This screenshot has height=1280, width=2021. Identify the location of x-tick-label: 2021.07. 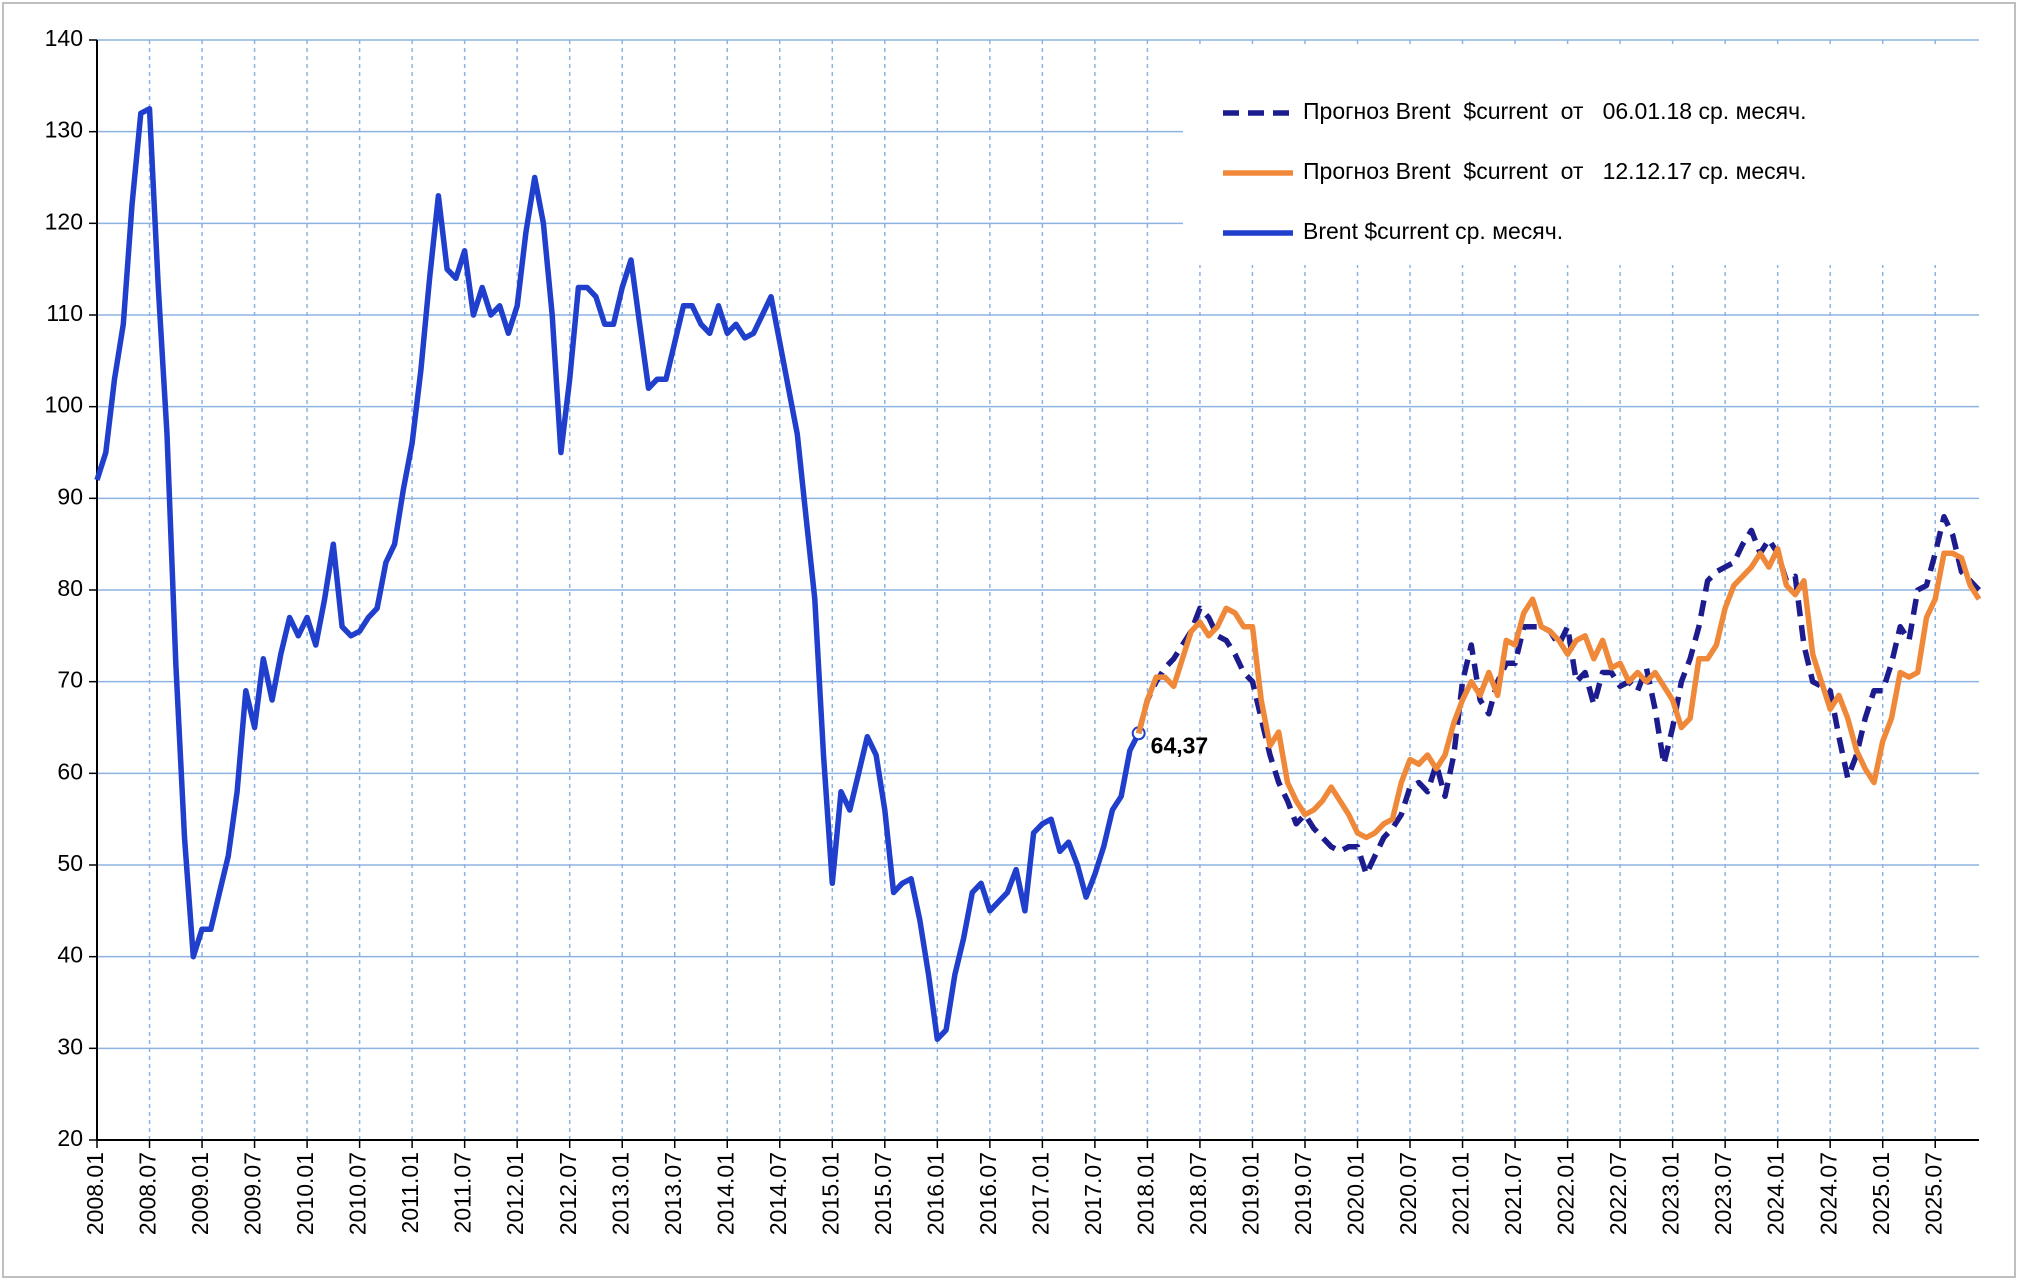
(1513, 1193).